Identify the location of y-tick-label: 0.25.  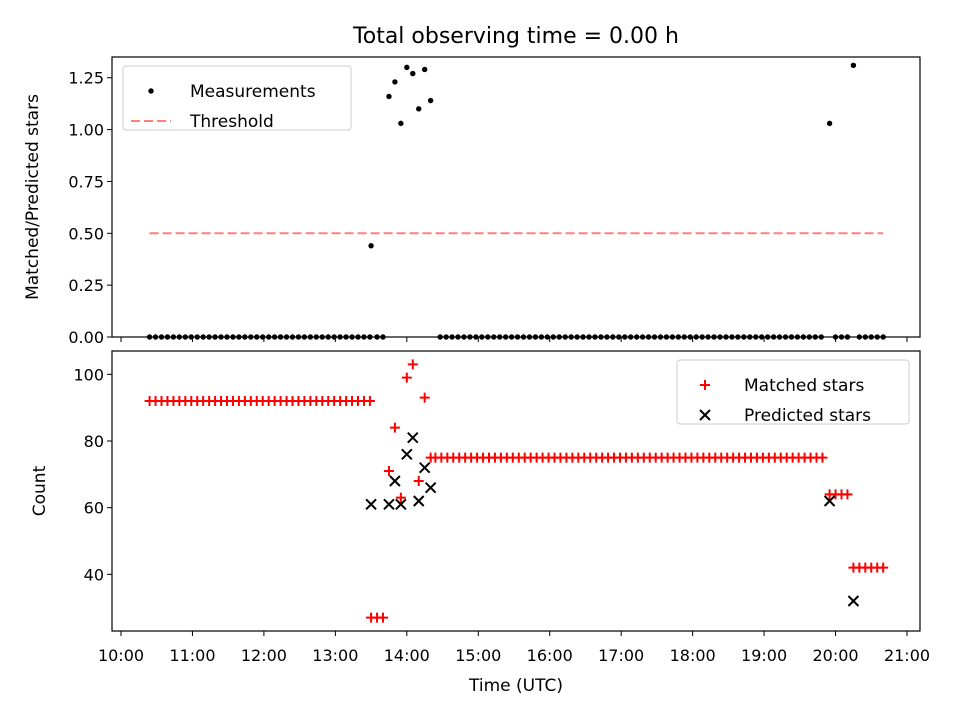
(86, 285).